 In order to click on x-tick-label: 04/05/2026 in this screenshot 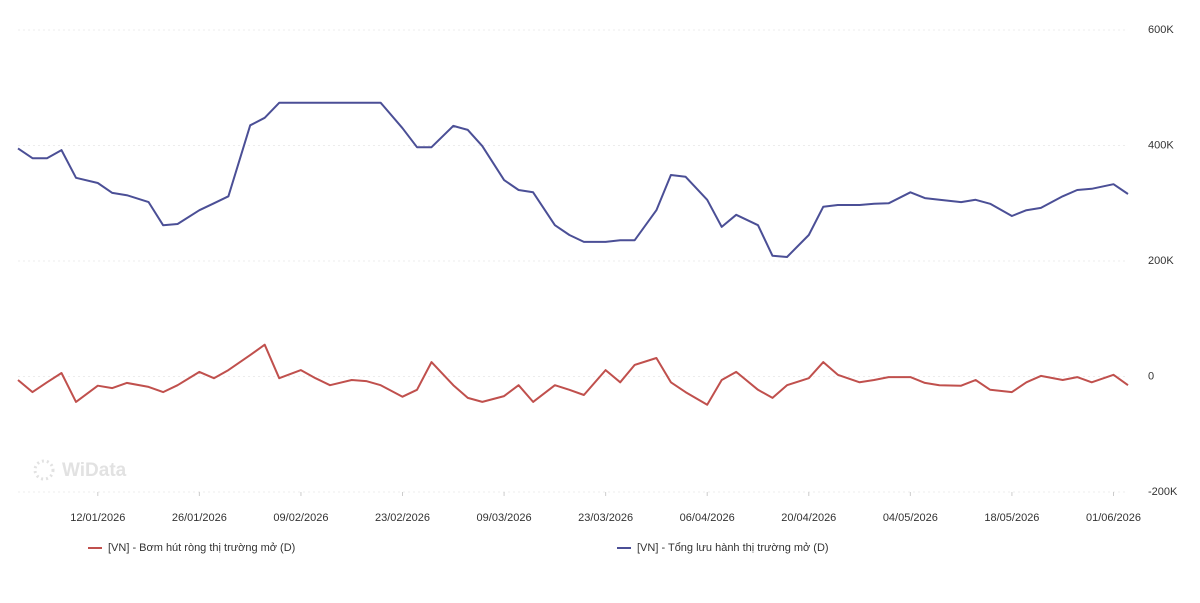, I will do `click(910, 518)`.